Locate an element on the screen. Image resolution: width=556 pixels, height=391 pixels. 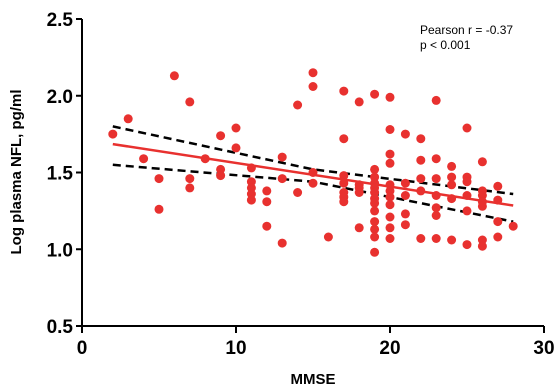
x-tick-label: 30 is located at coordinates (543, 348).